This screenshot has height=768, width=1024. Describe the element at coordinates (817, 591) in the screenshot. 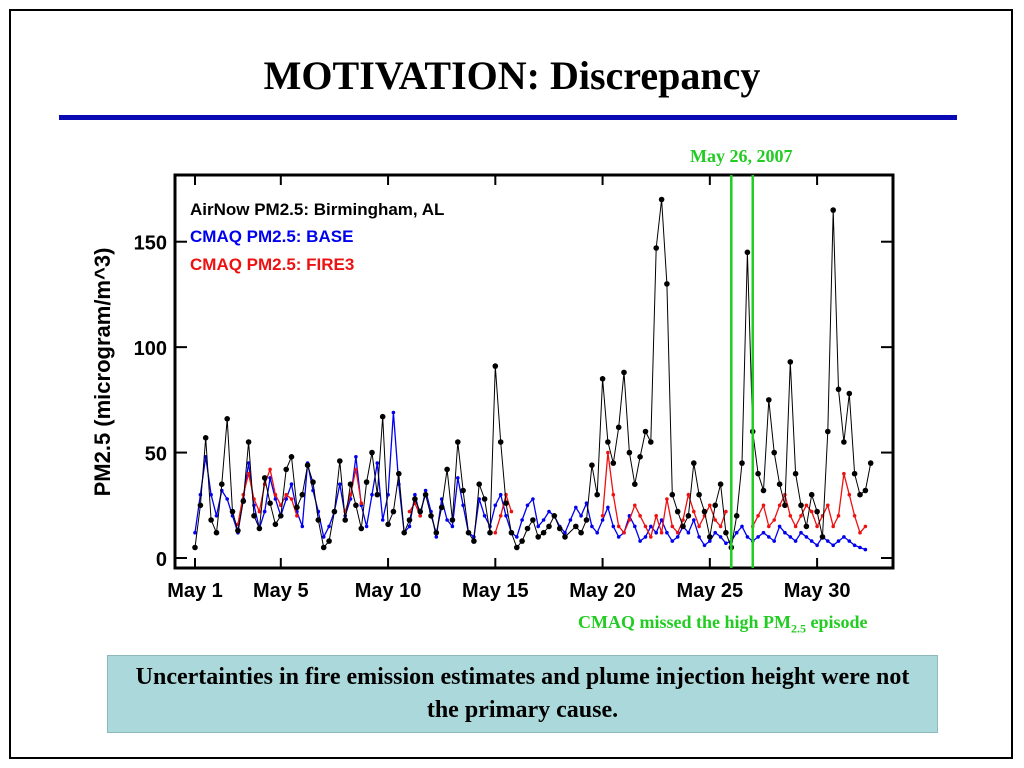

I see `x-tick-label: May 30` at that location.